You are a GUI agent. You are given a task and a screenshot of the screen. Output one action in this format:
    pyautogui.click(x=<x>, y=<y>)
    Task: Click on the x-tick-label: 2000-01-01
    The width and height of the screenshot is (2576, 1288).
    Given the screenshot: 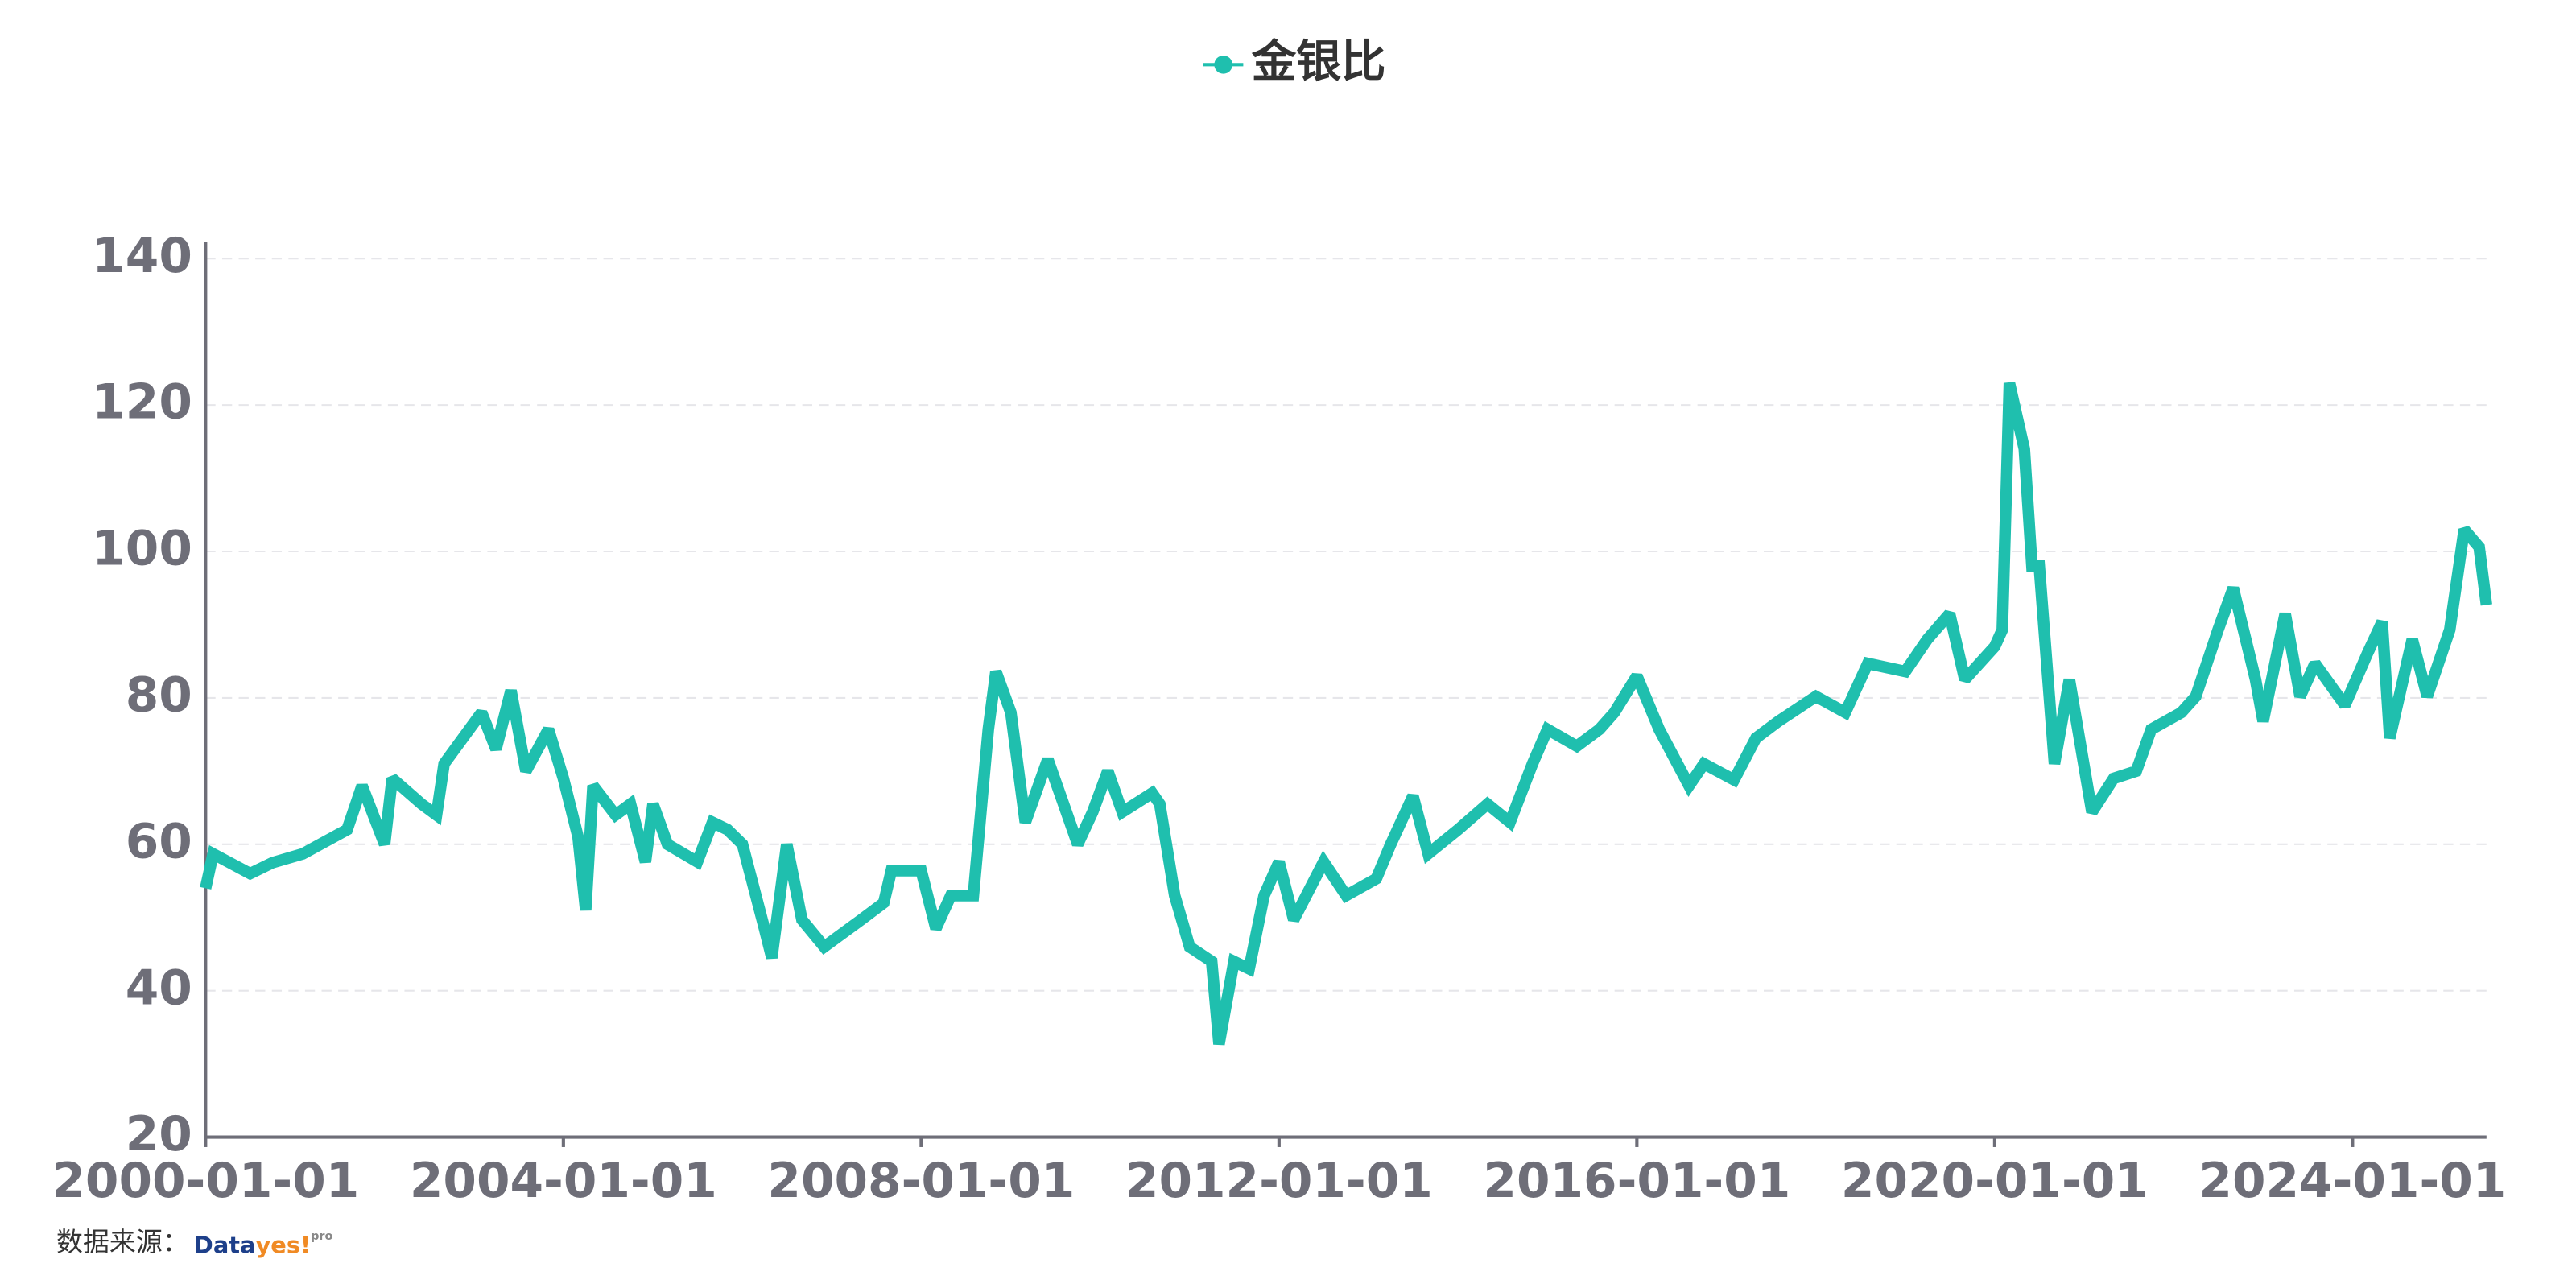 What is the action you would take?
    pyautogui.click(x=205, y=1181)
    